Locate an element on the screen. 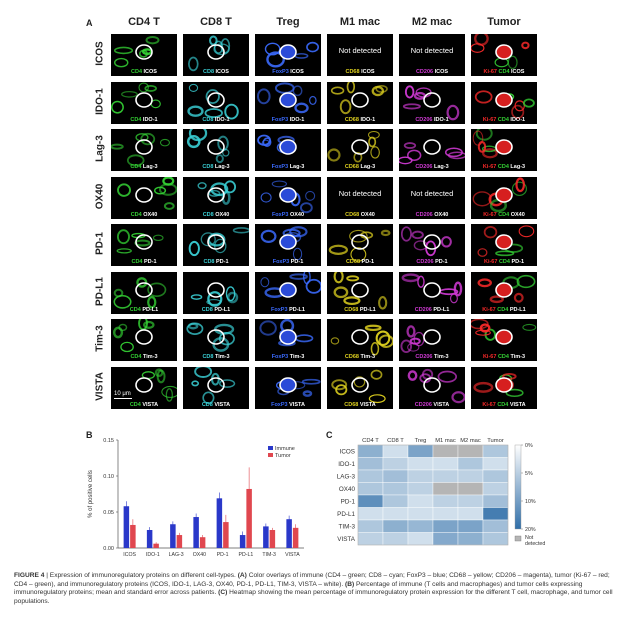  protein-label: IDO-1 is located at coordinates (368, 119).